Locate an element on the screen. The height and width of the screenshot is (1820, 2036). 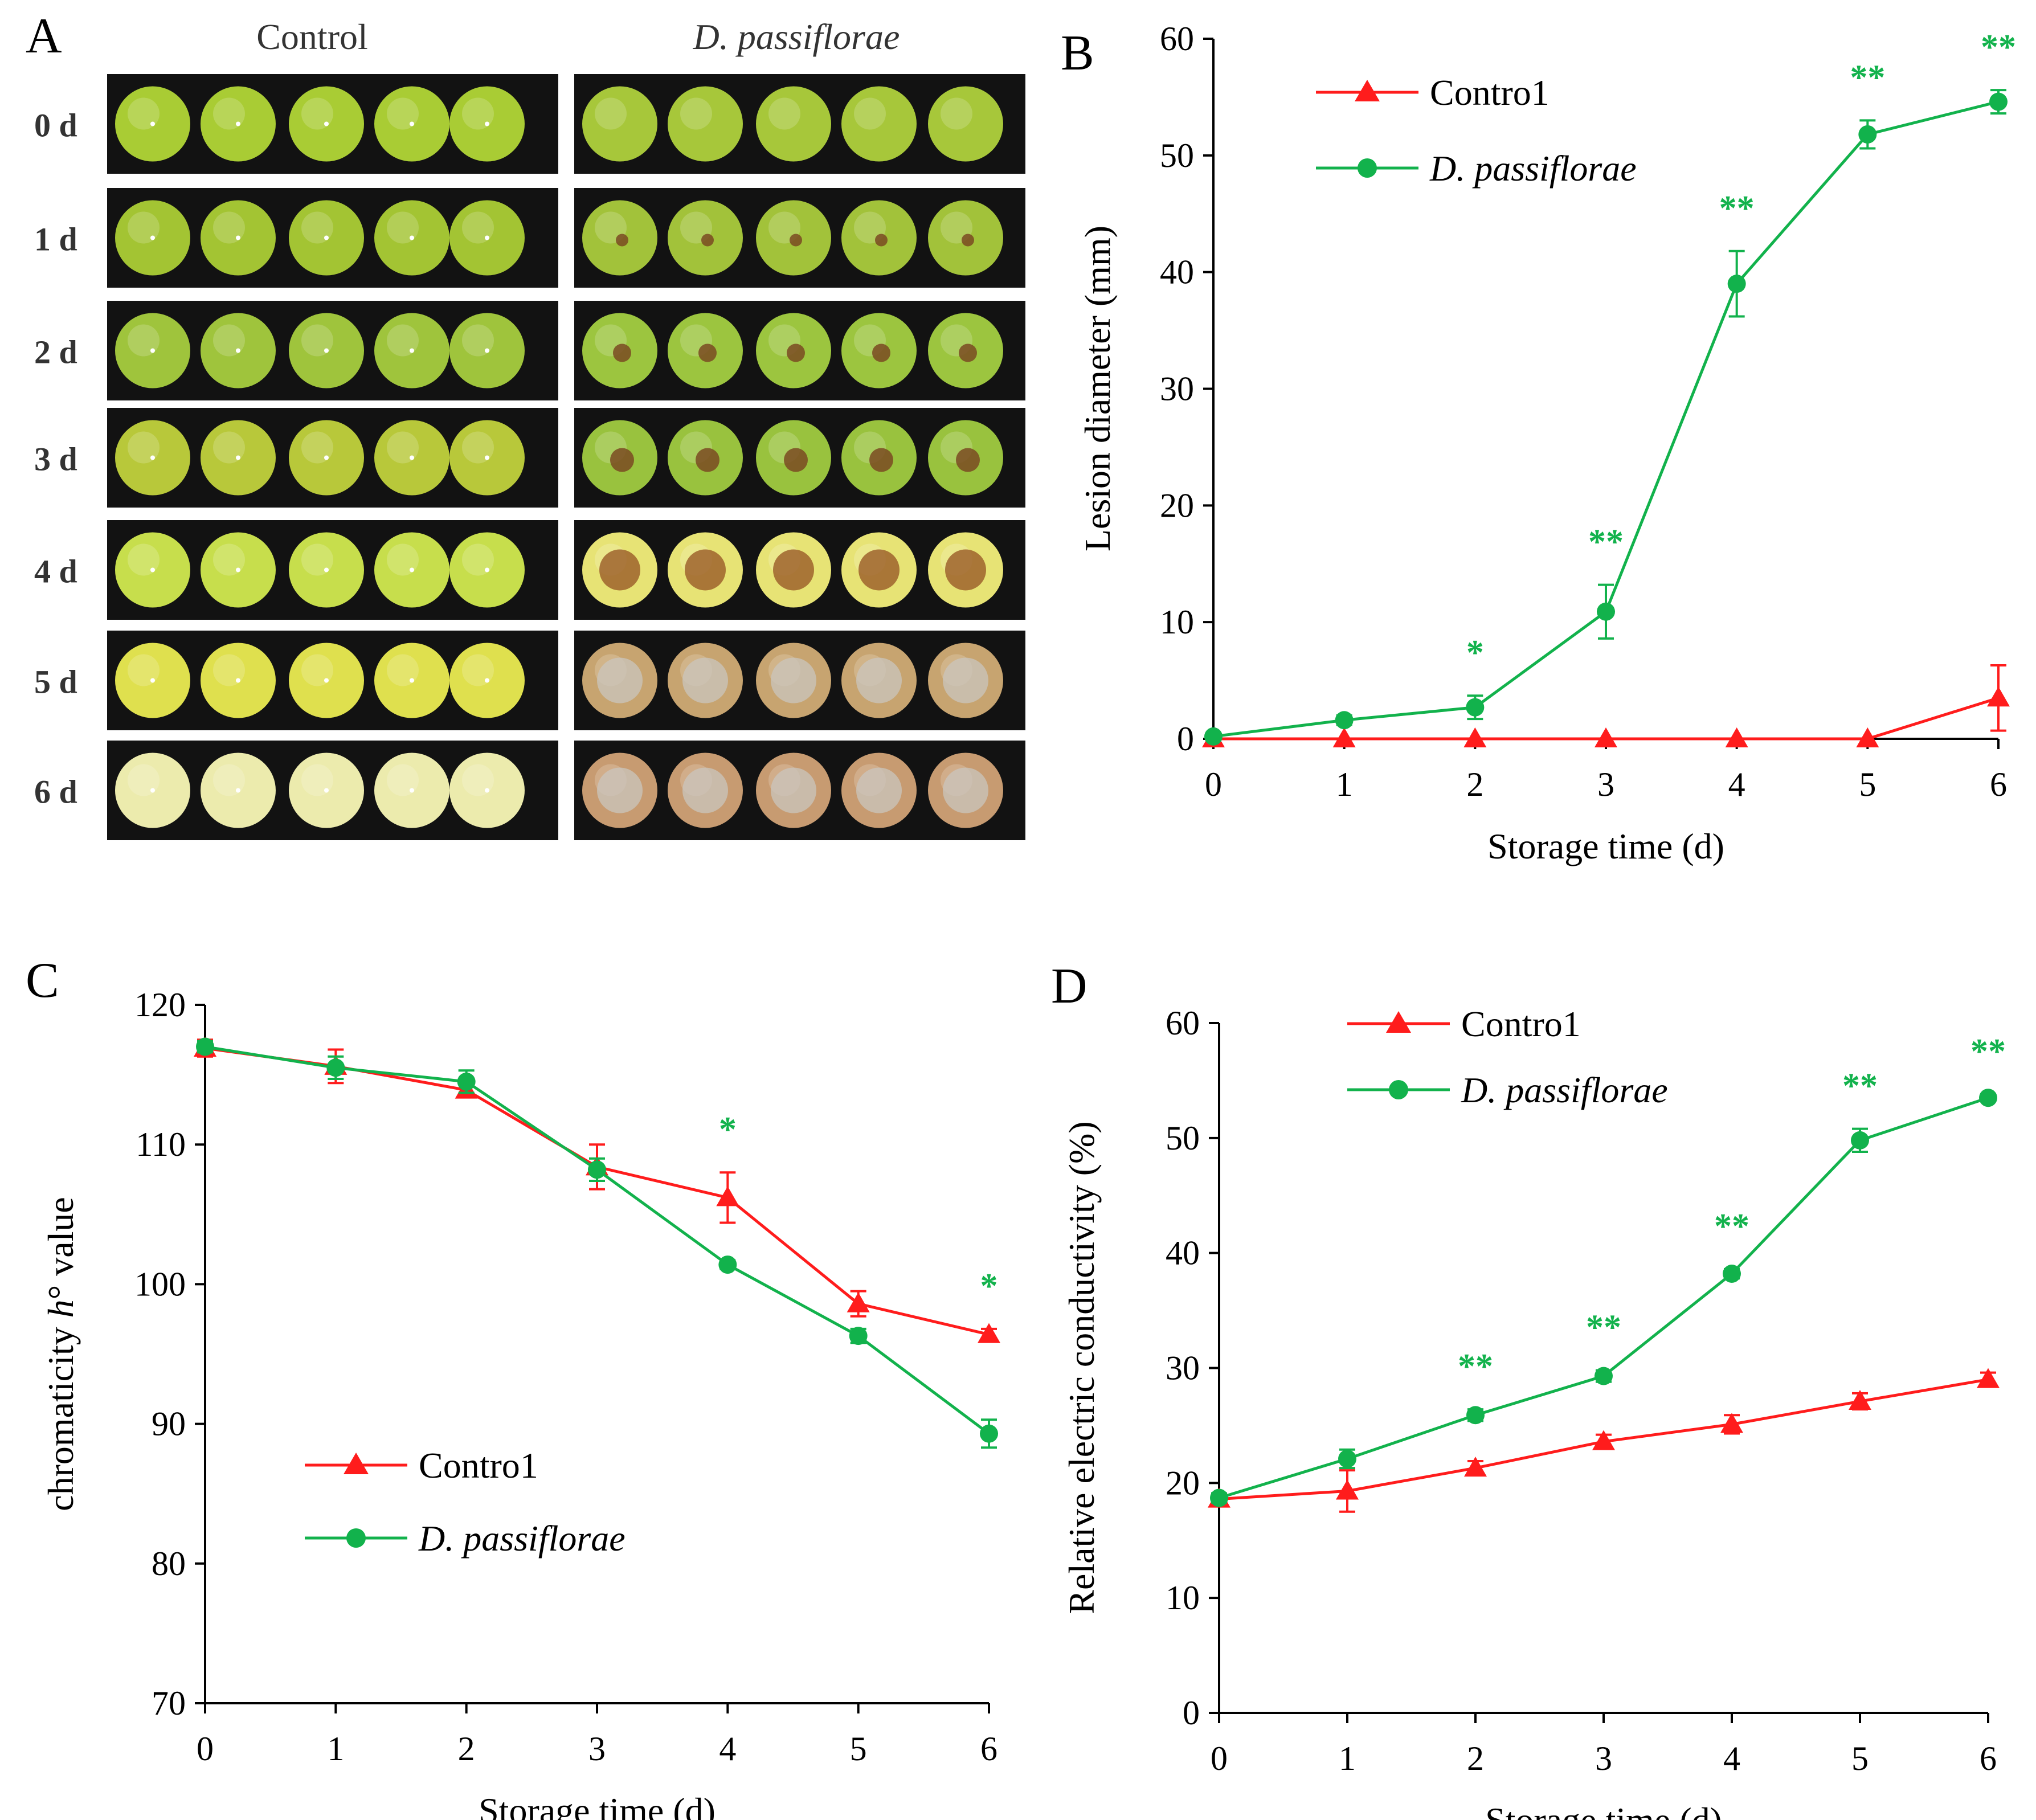
x-axis-title: Storage time (d) is located at coordinates (1605, 846).